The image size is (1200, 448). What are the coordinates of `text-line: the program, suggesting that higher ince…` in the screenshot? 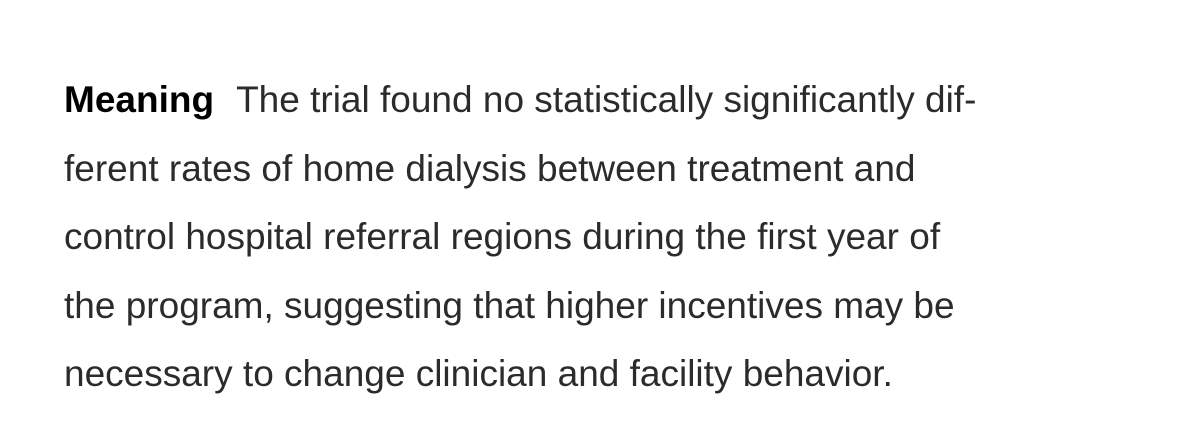 It's located at (509, 305).